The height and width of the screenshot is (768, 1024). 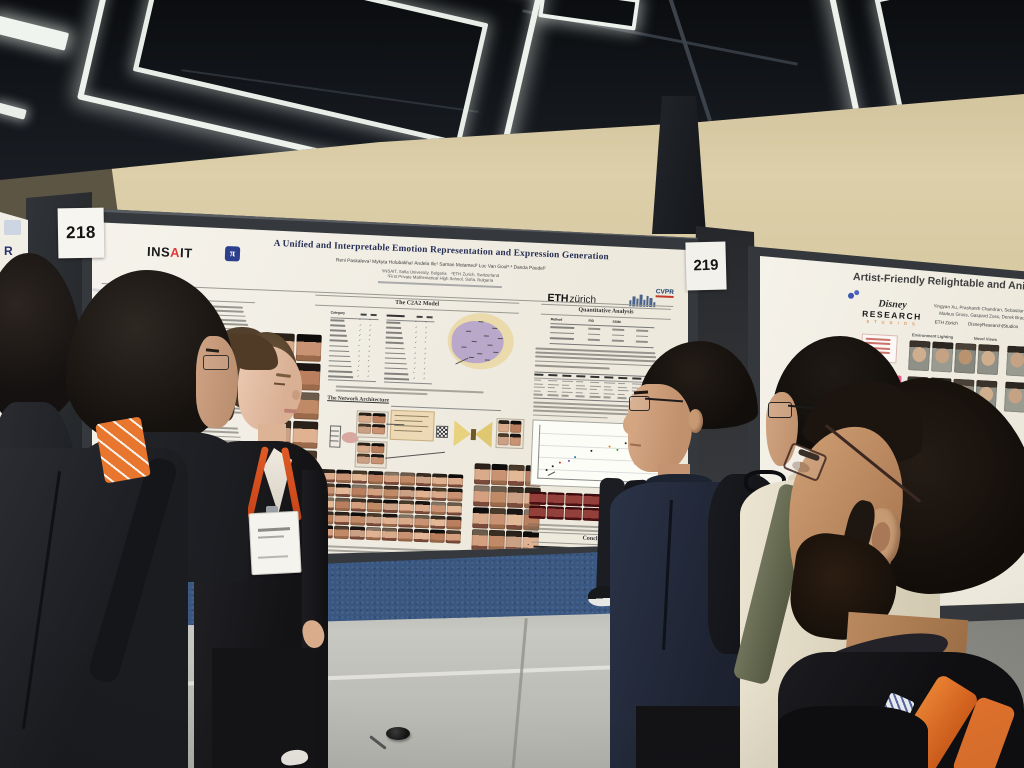 What do you see at coordinates (35, 33) in the screenshot?
I see `light-bar-far-left` at bounding box center [35, 33].